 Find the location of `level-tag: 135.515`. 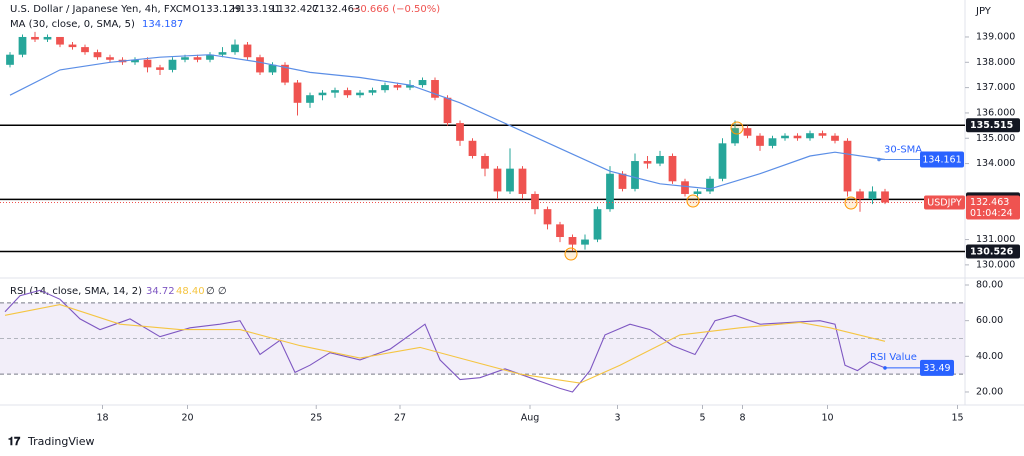

level-tag: 135.515 is located at coordinates (991, 125).